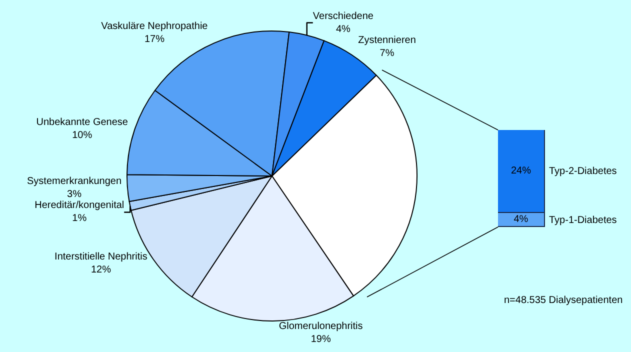 The height and width of the screenshot is (352, 631). What do you see at coordinates (387, 53) in the screenshot?
I see `data-label: 7%` at bounding box center [387, 53].